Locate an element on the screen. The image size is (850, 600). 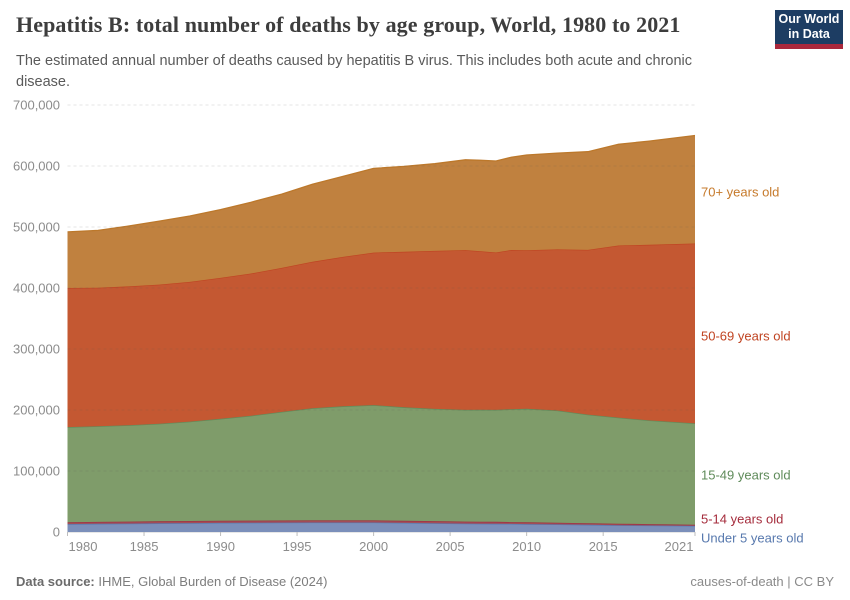
legend-label-70plus: 70+ years old is located at coordinates (740, 192).